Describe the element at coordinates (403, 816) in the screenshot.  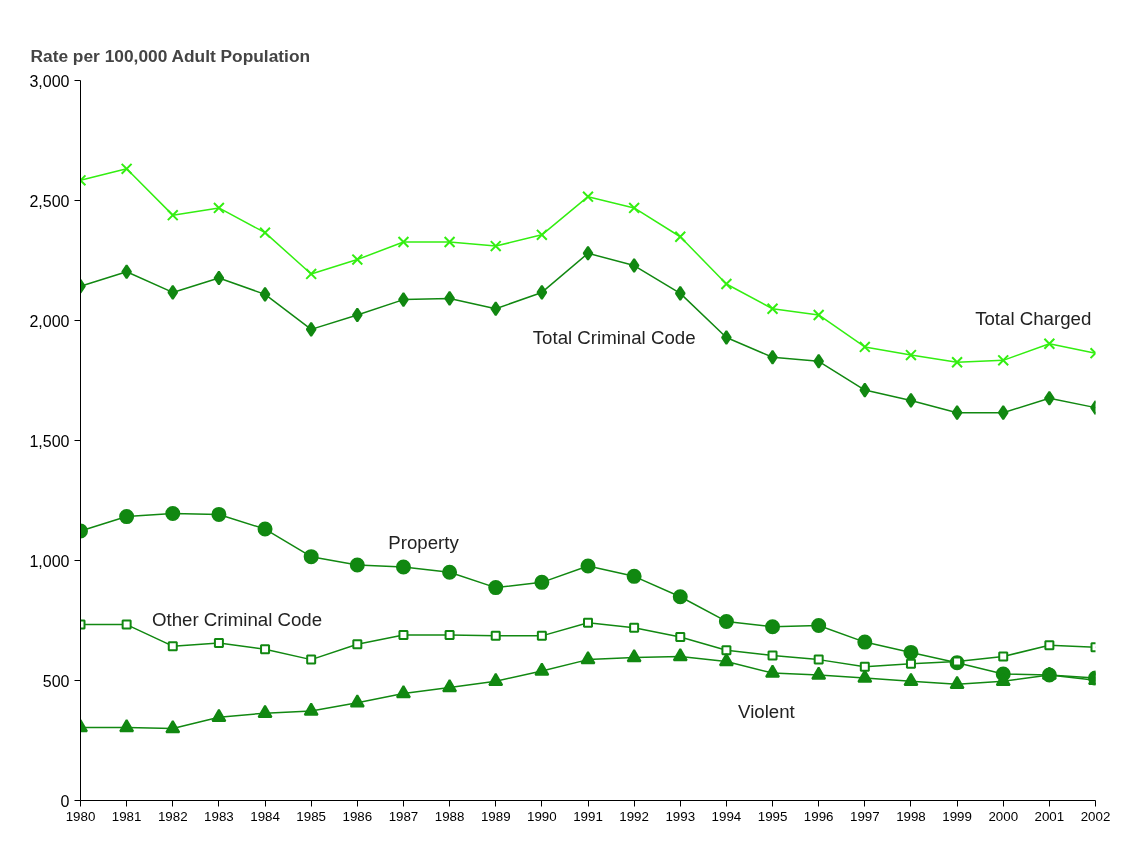
I see `x-tick-label: 1987` at that location.